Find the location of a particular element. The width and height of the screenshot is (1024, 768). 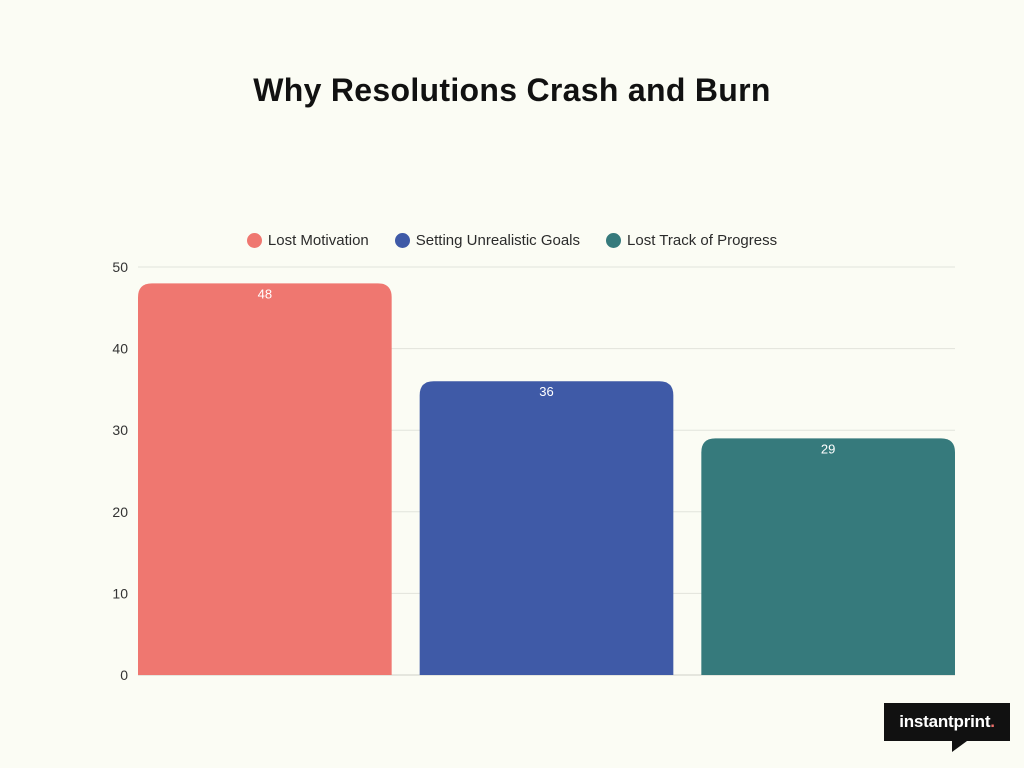

bar-value-label: 48 is located at coordinates (265, 293).